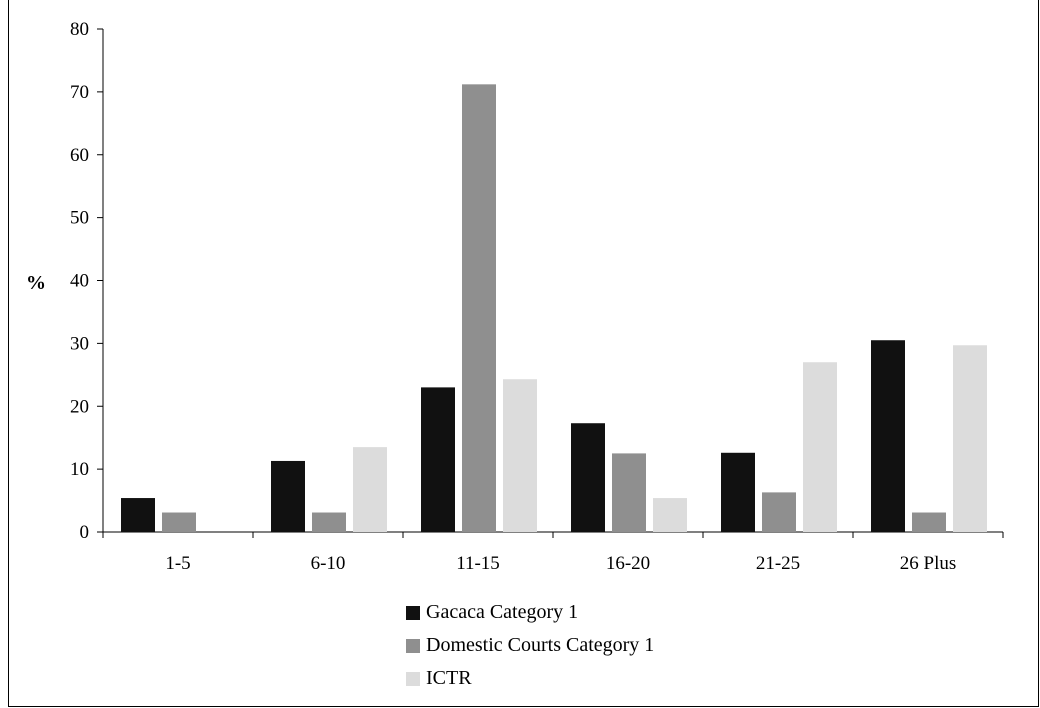  What do you see at coordinates (36, 283) in the screenshot?
I see `y-axis-title: %` at bounding box center [36, 283].